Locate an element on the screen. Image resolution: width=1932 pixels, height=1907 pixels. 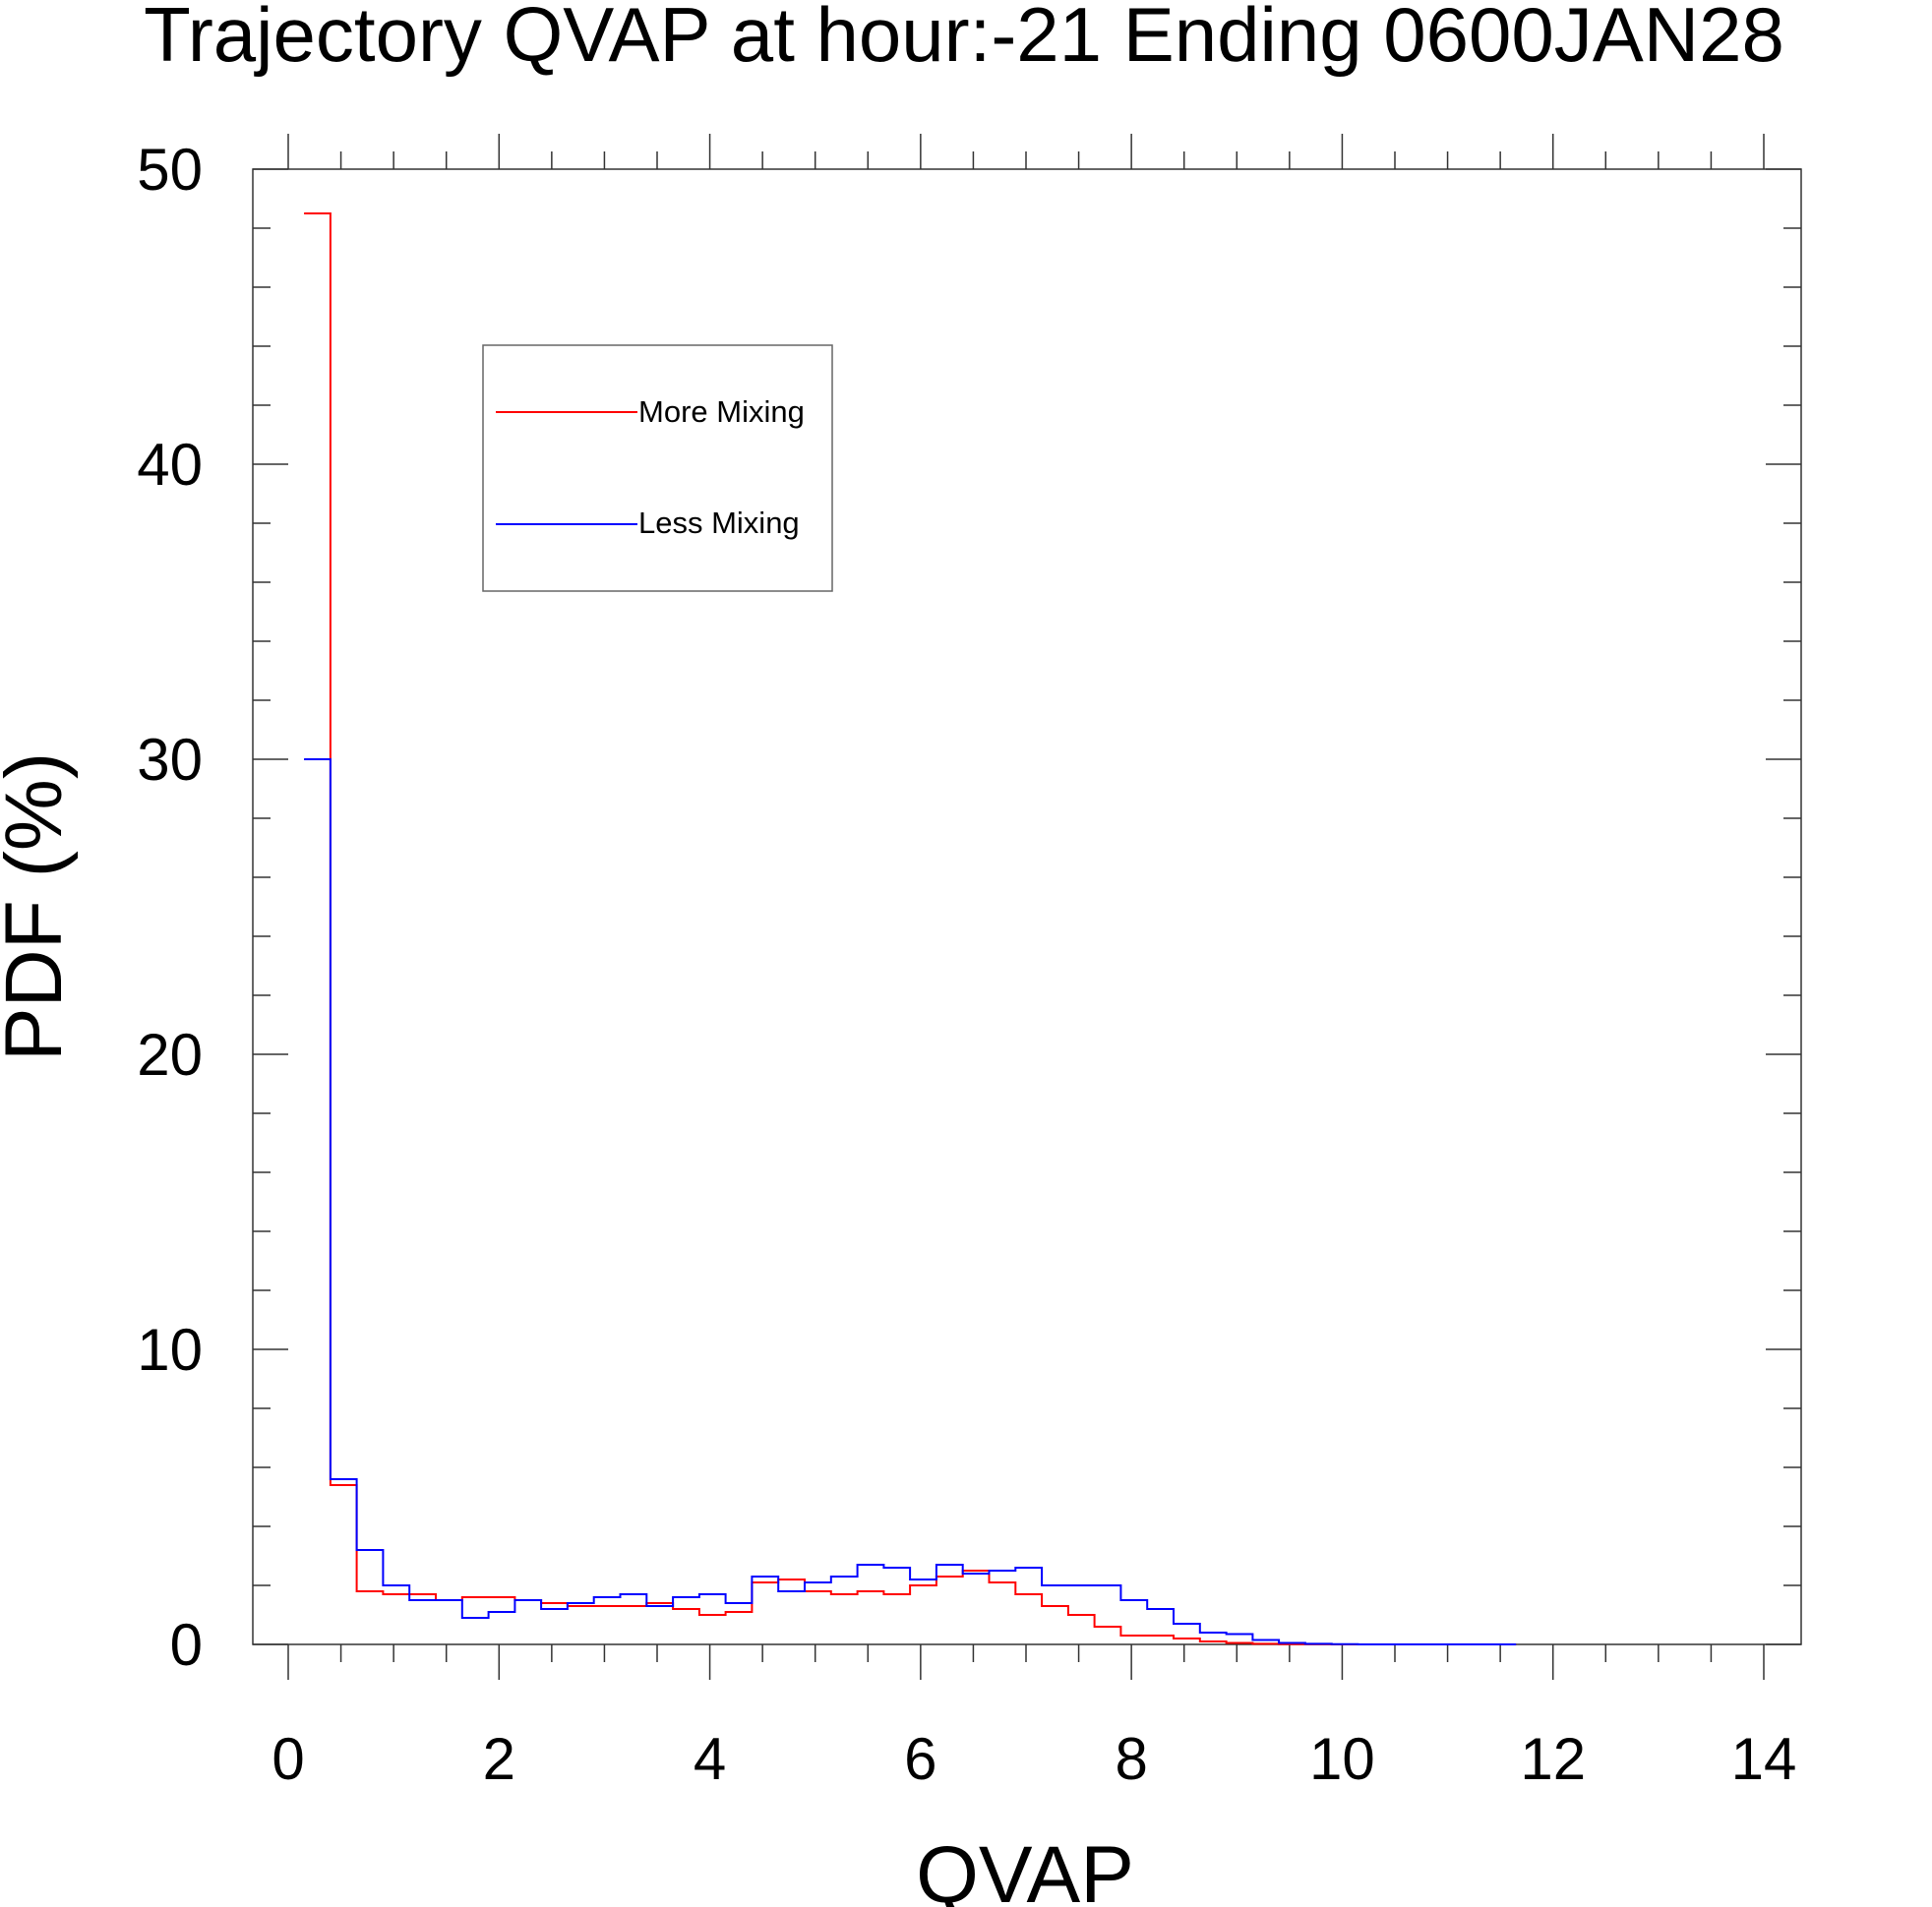
y-axis-title: PDF (%) is located at coordinates (39, 906).